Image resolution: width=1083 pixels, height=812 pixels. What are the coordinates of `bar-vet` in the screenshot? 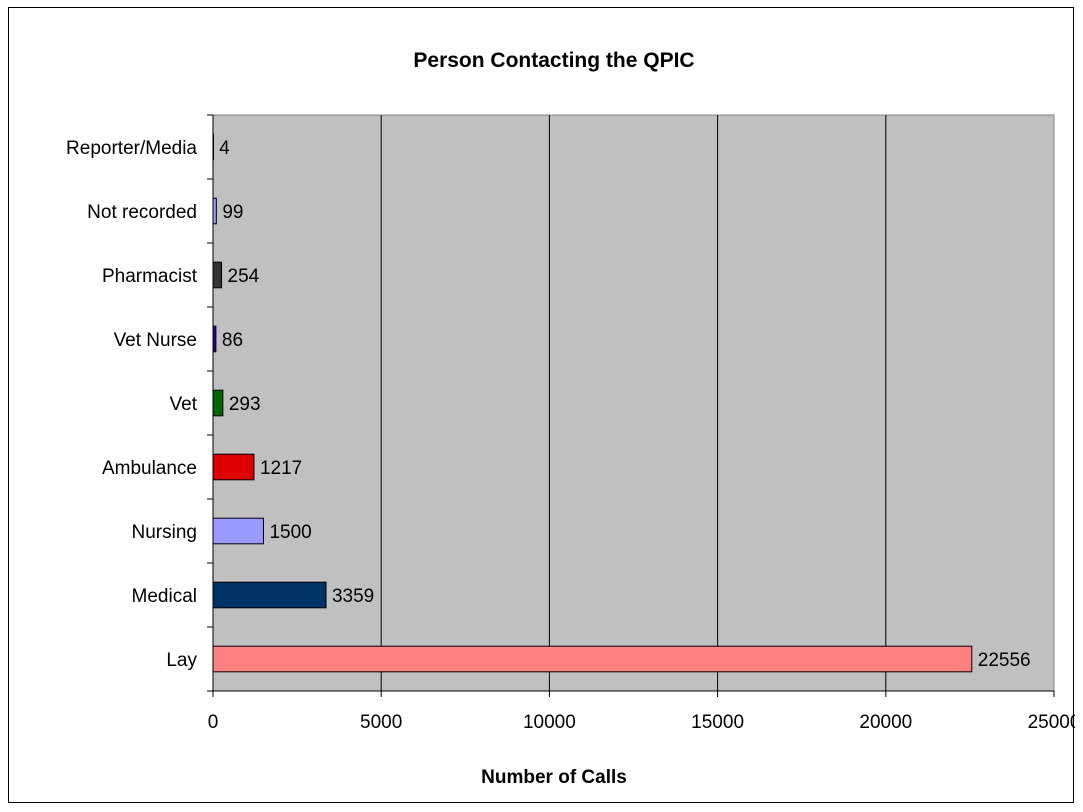 It's located at (218, 403).